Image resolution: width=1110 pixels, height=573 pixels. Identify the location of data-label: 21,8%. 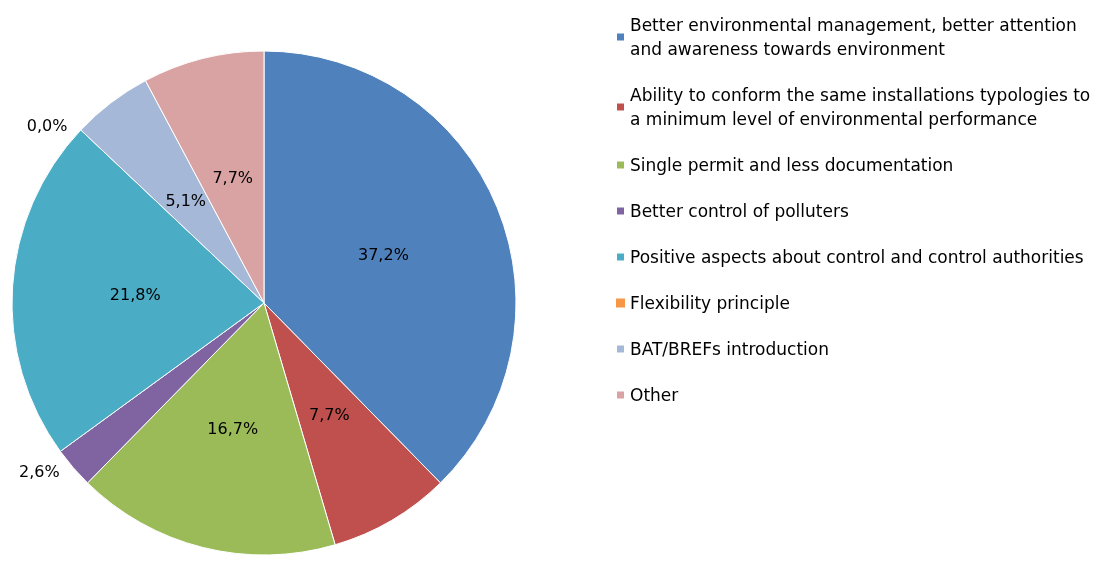
(135, 295).